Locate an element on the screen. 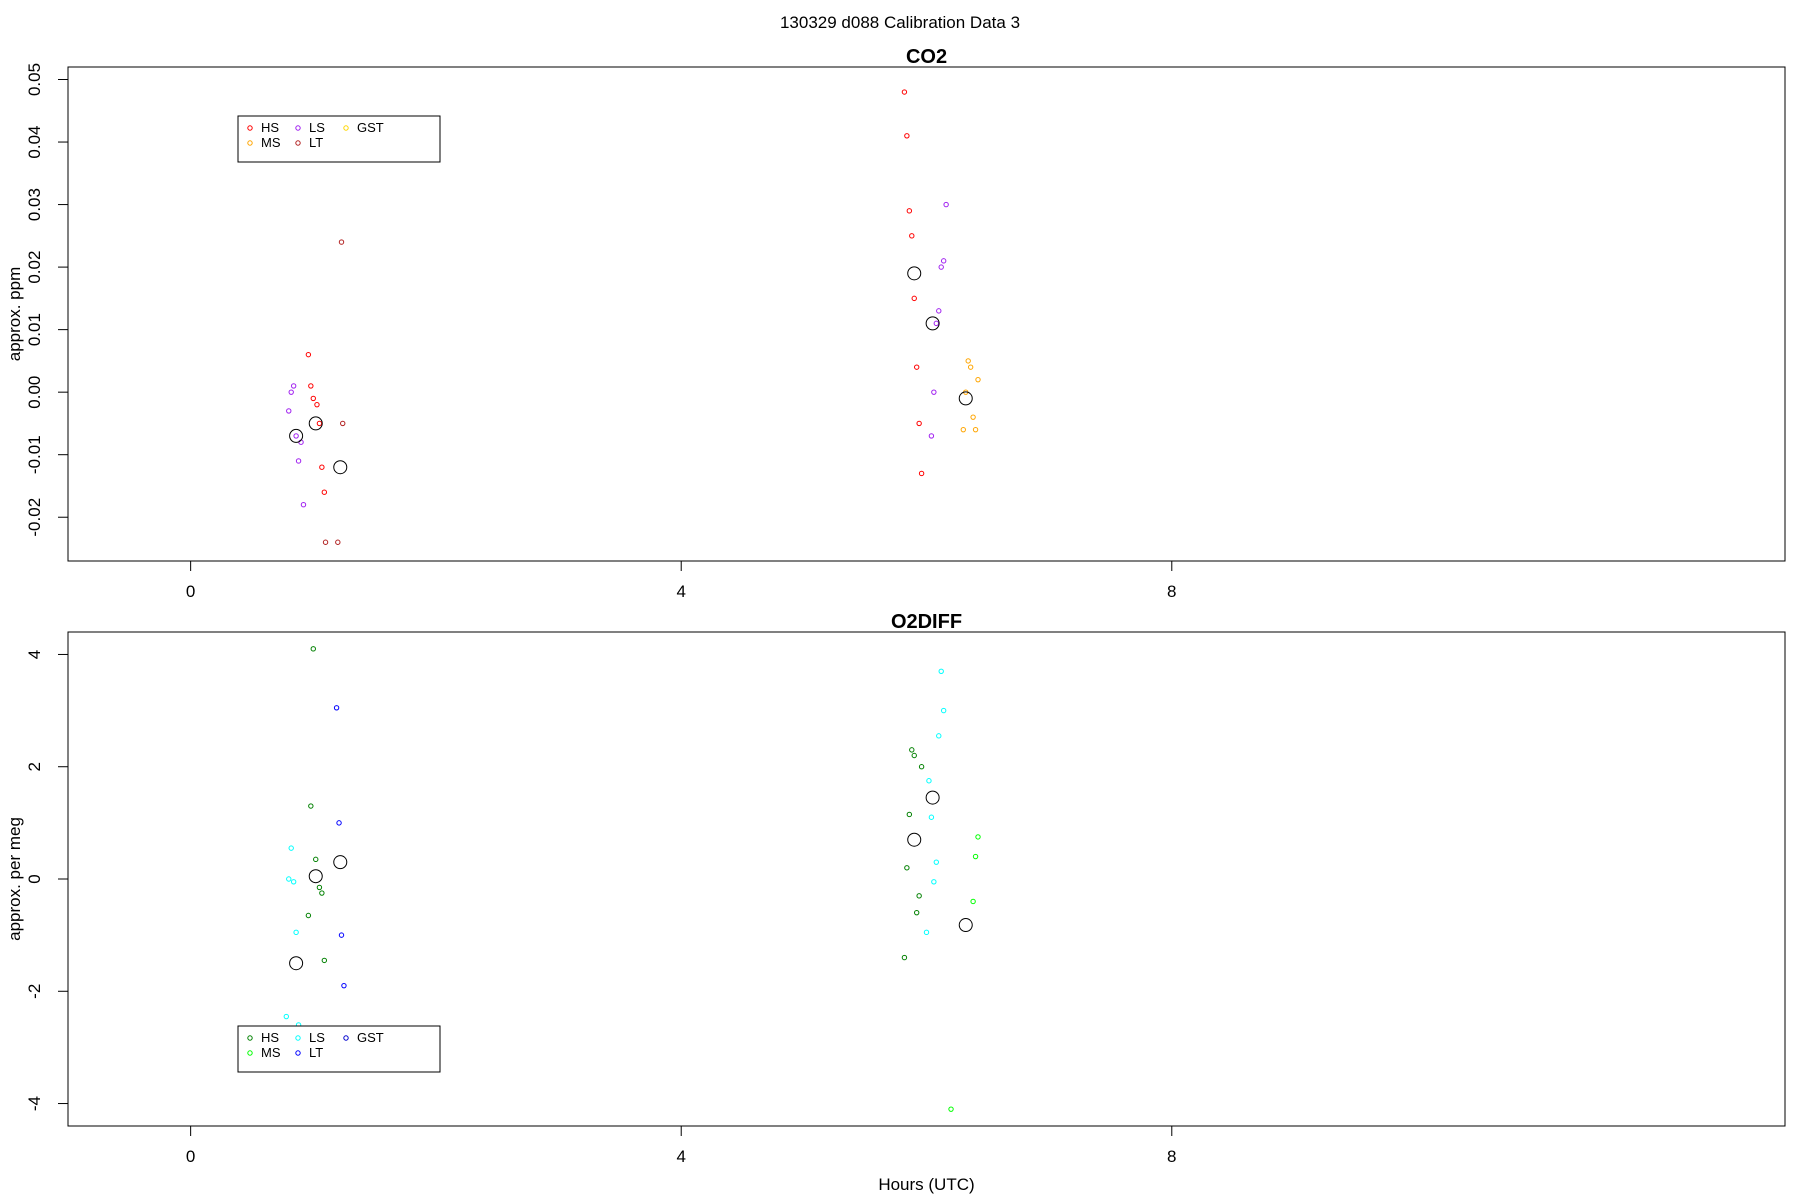 Image resolution: width=1800 pixels, height=1200 pixels. legend-item-lt: LT is located at coordinates (309, 1052).